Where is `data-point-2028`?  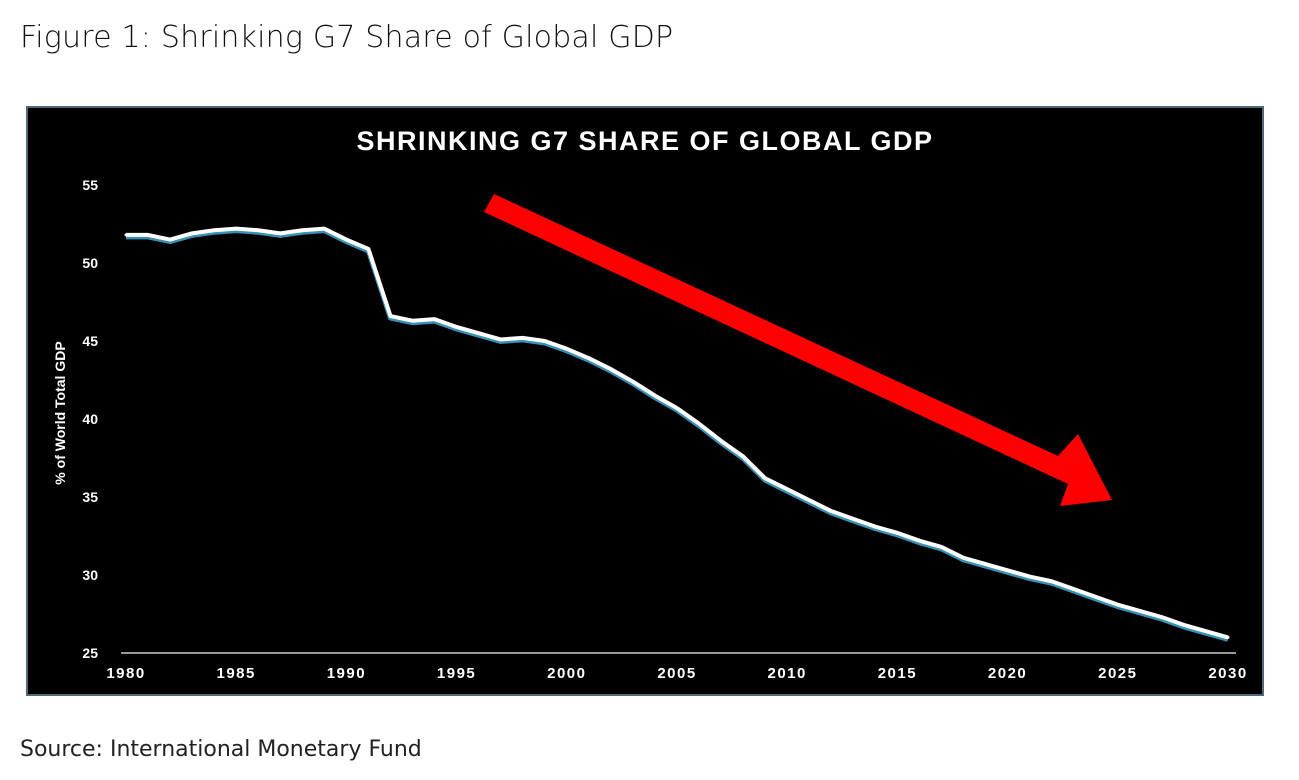
data-point-2028 is located at coordinates (1184, 625).